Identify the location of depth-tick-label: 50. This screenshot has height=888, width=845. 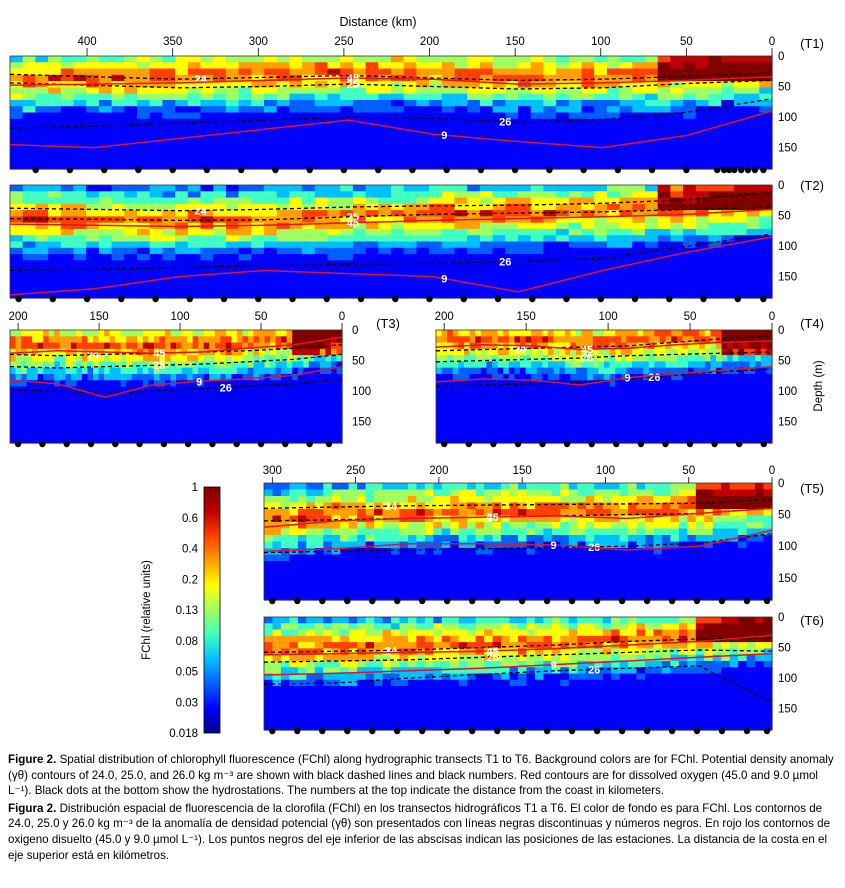
(784, 217).